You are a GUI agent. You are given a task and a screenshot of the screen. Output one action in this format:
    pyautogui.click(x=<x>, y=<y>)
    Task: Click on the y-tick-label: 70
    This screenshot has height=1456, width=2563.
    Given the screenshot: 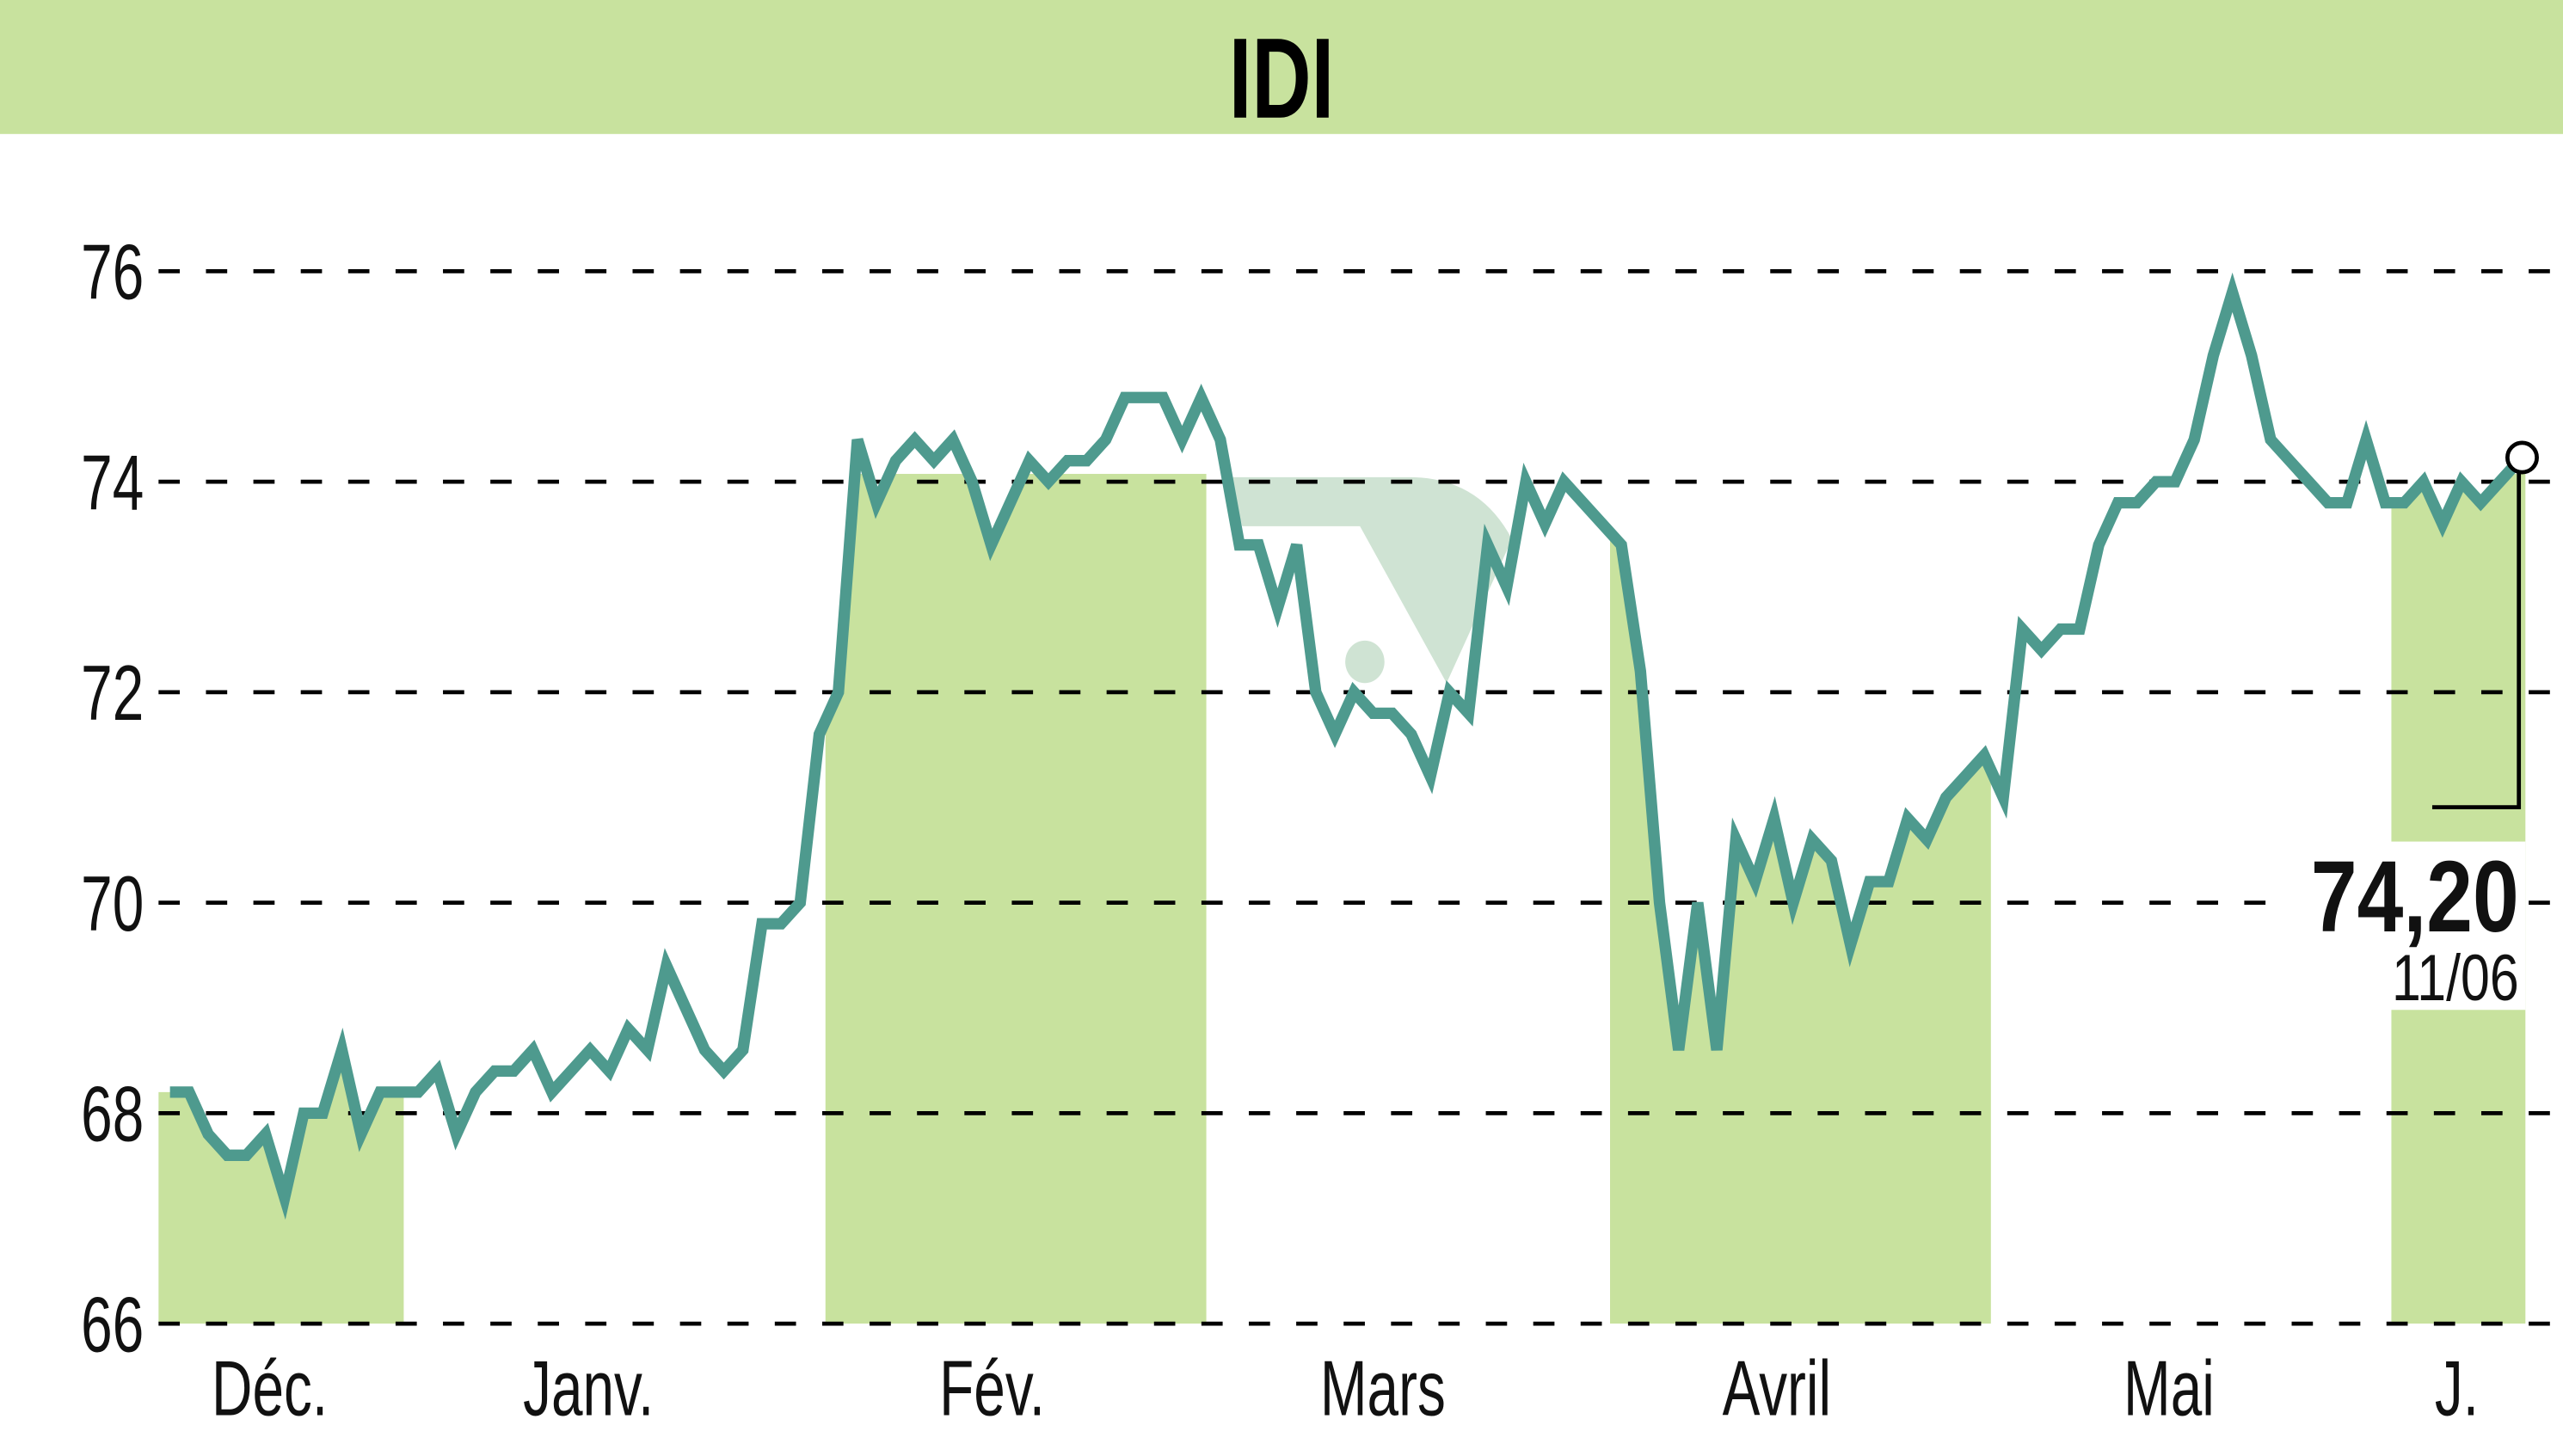 What is the action you would take?
    pyautogui.click(x=112, y=903)
    